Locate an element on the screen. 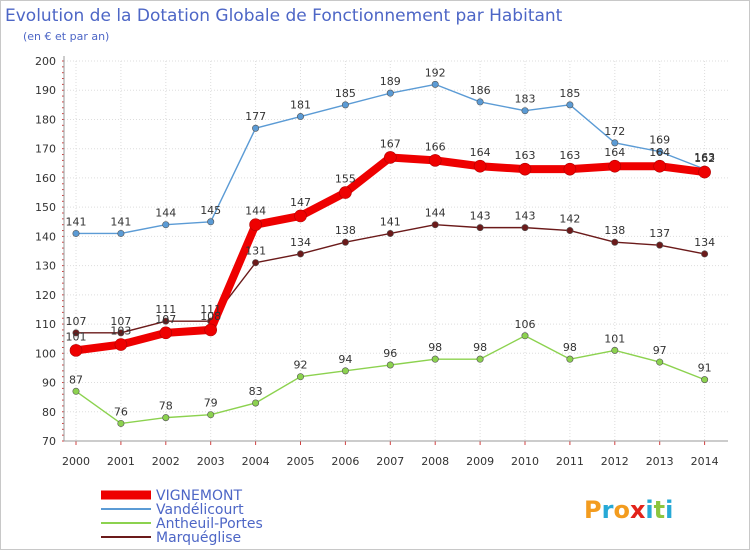 Image resolution: width=750 pixels, height=550 pixels. data-label: 108 is located at coordinates (210, 316).